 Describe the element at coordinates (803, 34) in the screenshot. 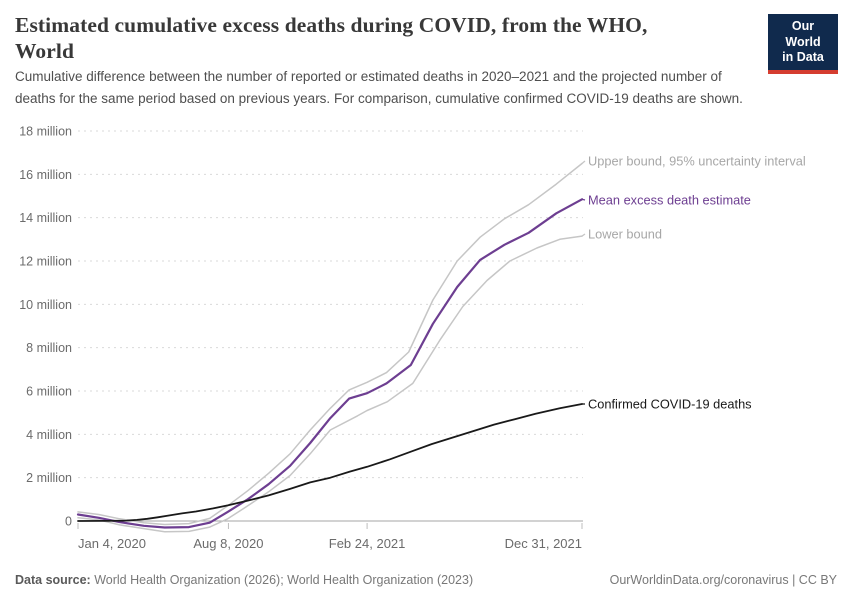

I see `owid-logo-line-1: Our World` at that location.